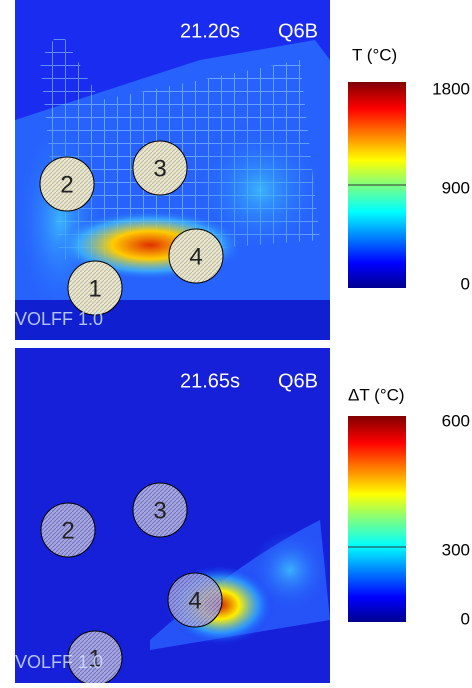 The image size is (472, 688). Describe the element at coordinates (210, 31) in the screenshot. I see `time-label: 21.20s` at that location.